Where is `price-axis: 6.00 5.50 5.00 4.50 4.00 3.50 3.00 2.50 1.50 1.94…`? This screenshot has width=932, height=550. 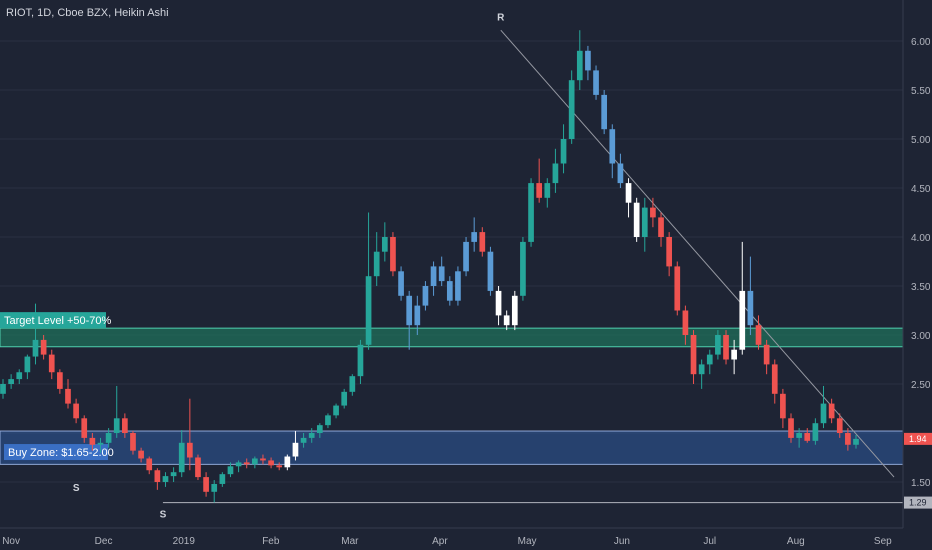 price-axis: 6.00 5.50 5.00 4.50 4.00 3.50 3.00 2.50 1.50 1.94… is located at coordinates (917, 275).